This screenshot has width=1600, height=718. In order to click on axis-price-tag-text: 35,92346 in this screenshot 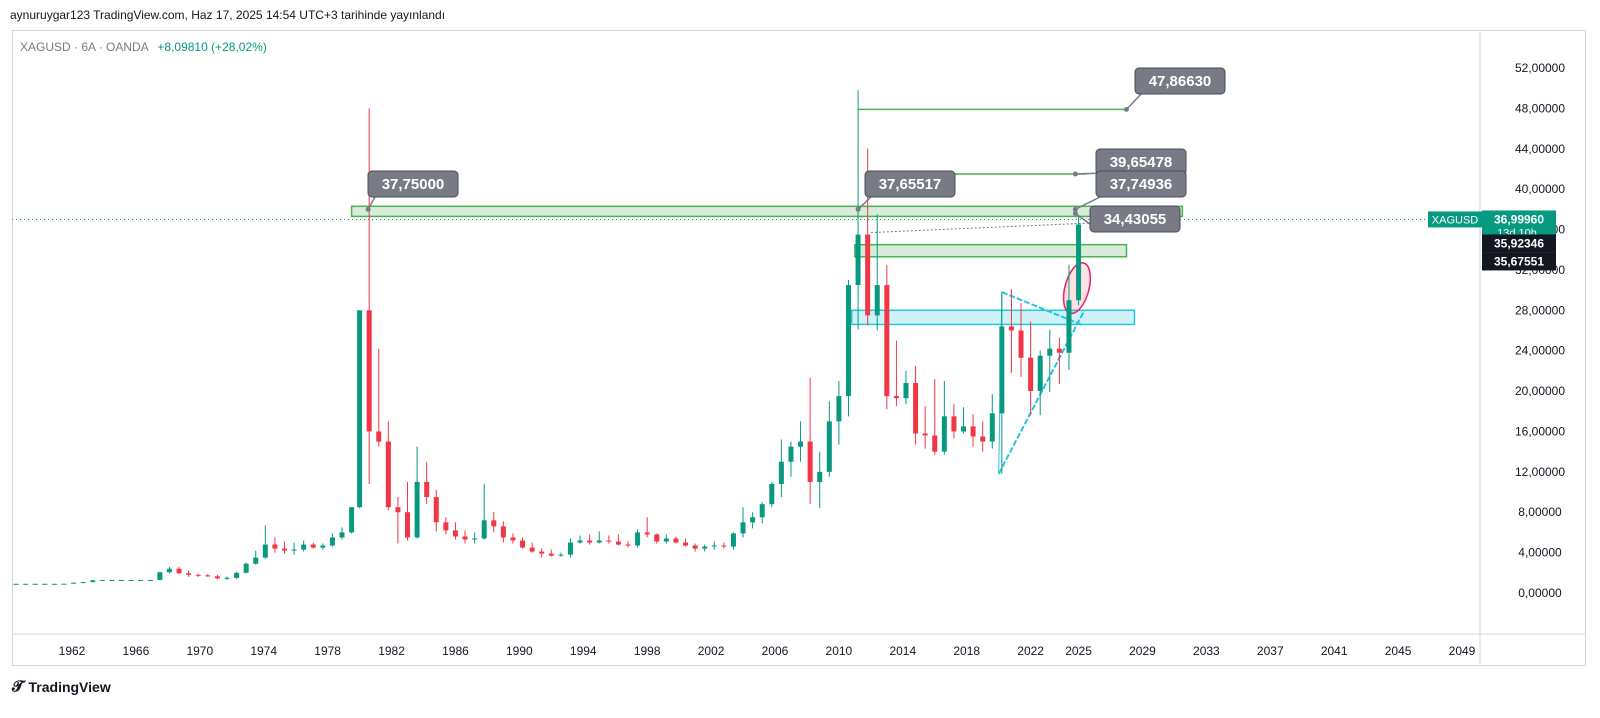, I will do `click(1519, 243)`.